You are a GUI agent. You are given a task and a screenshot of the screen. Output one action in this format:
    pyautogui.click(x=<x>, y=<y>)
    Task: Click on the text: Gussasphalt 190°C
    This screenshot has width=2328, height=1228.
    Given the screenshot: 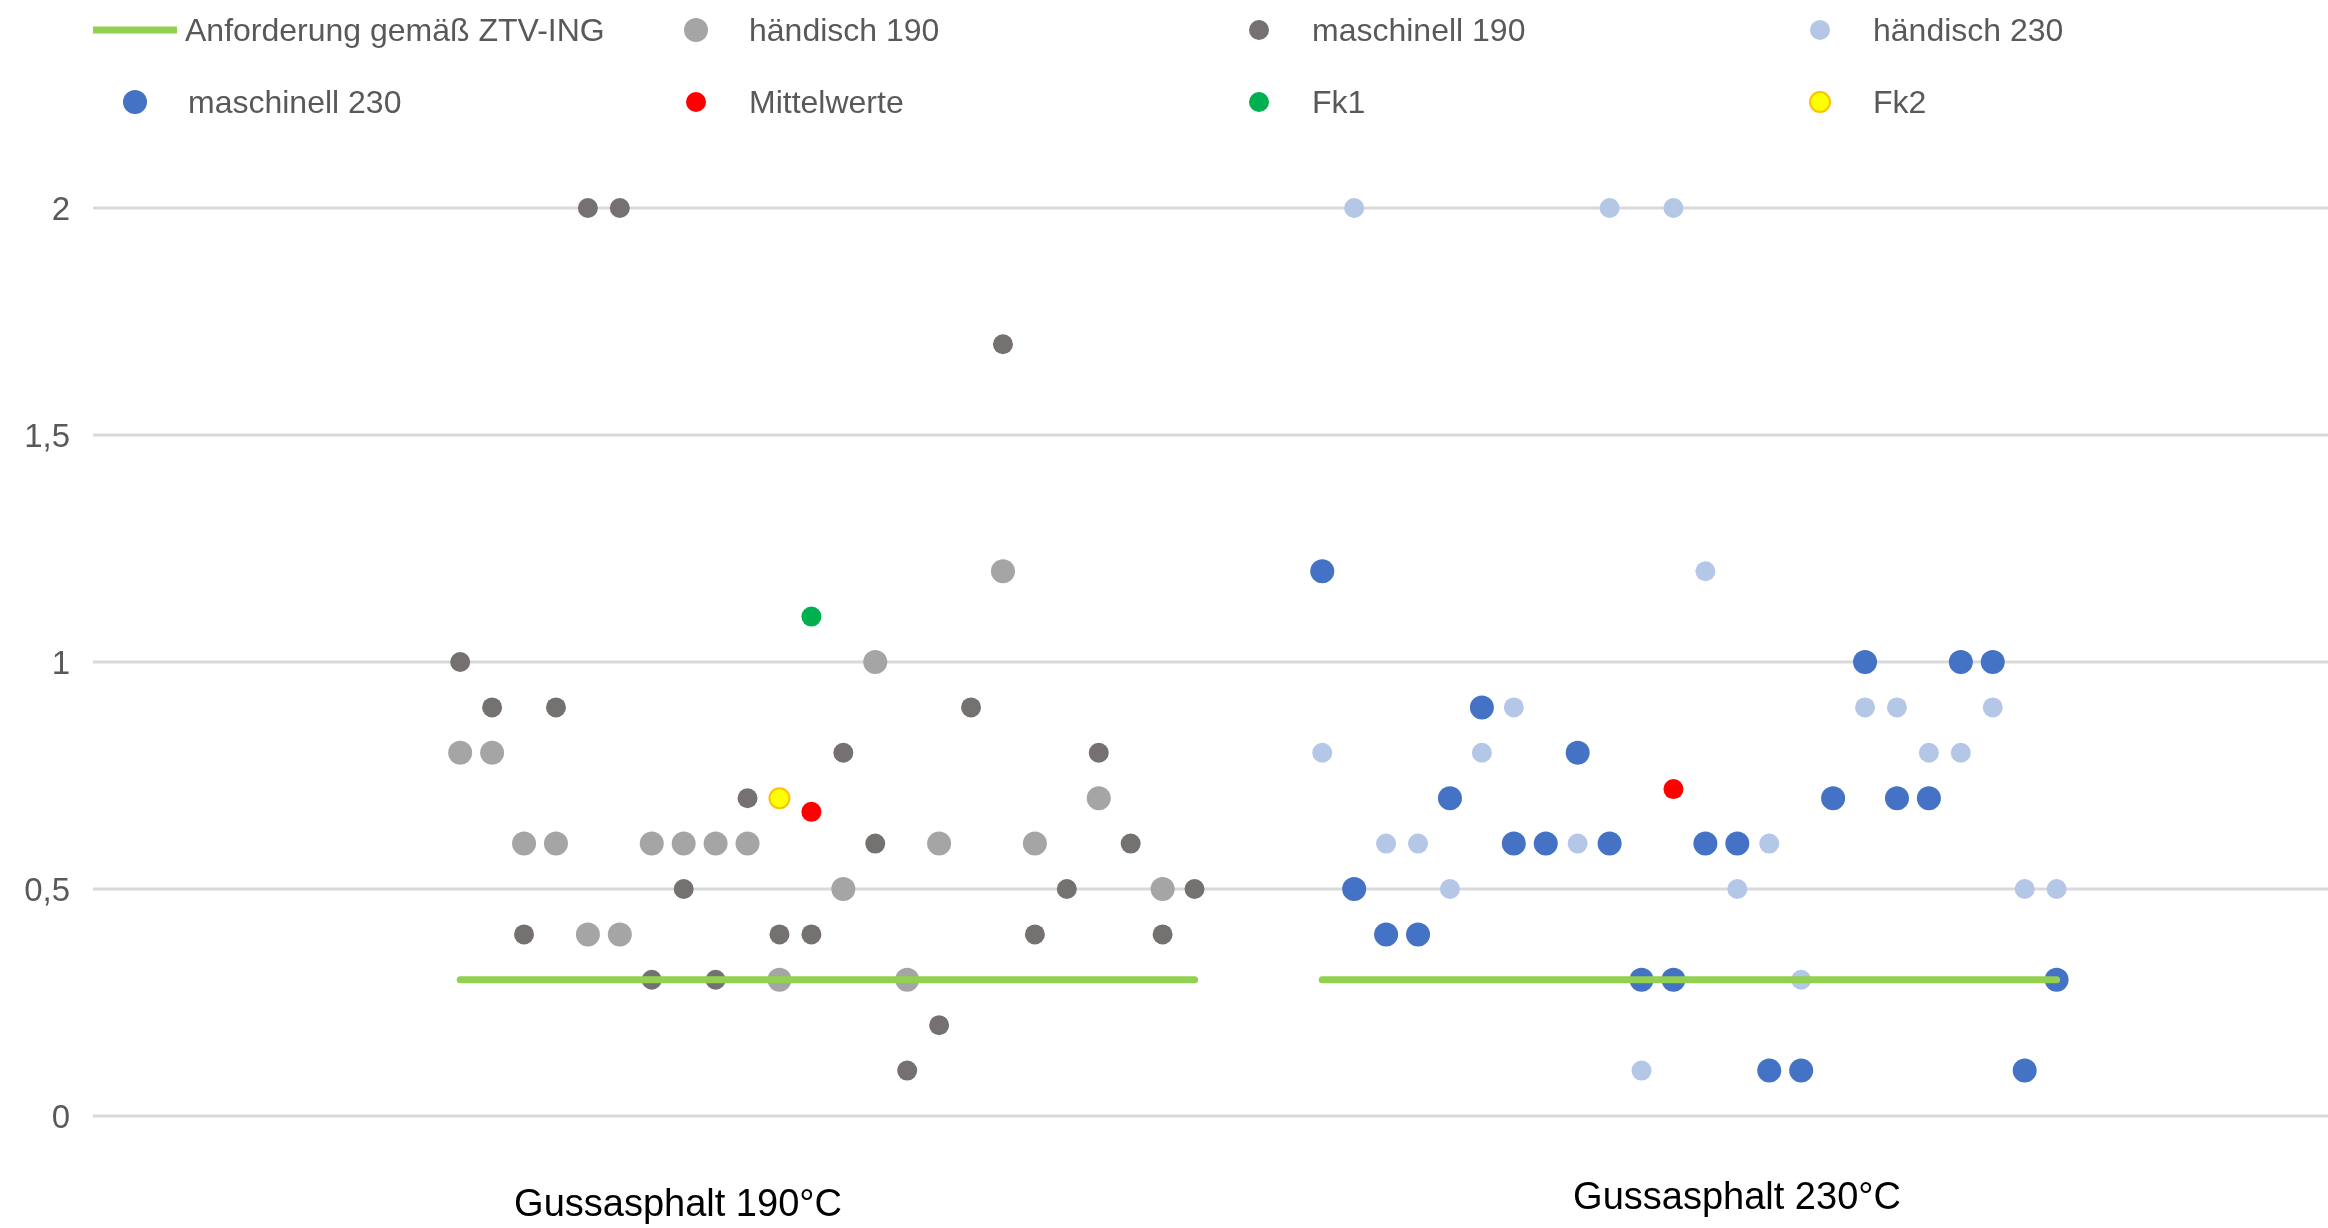 What is the action you would take?
    pyautogui.click(x=678, y=1203)
    